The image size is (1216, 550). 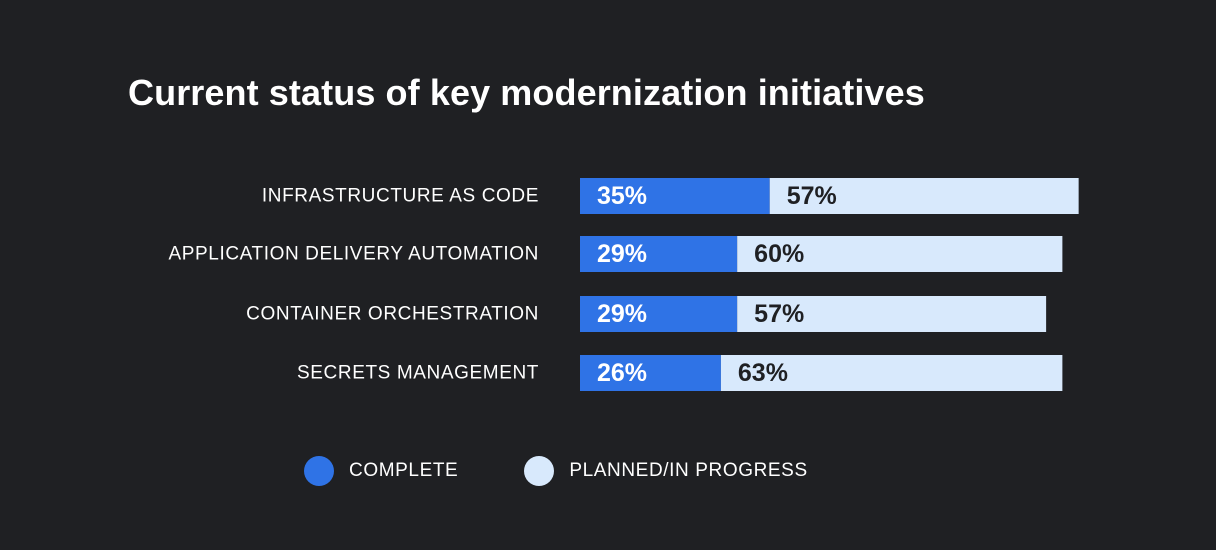 What do you see at coordinates (539, 471) in the screenshot?
I see `legend-swatch-planned` at bounding box center [539, 471].